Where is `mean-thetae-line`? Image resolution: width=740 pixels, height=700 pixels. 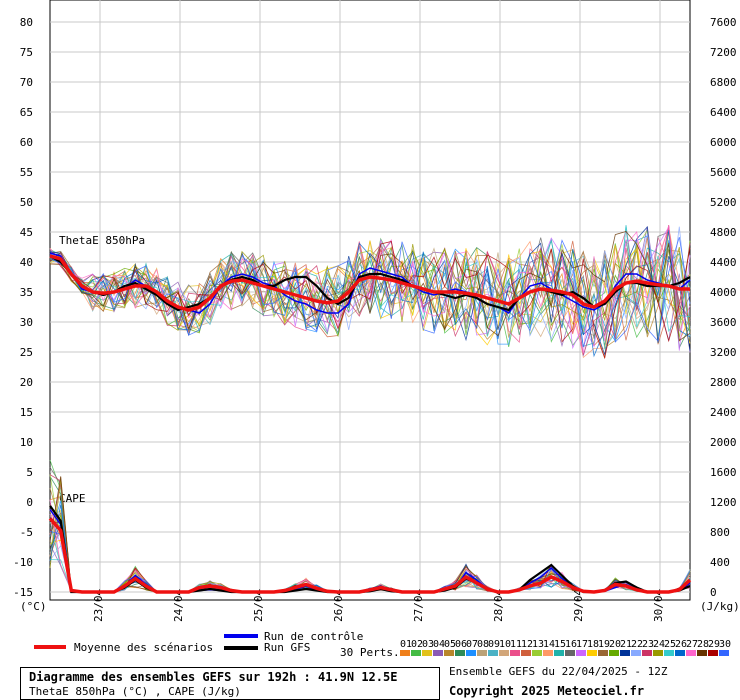
mean-thetae-line is located at coordinates (369, 283).